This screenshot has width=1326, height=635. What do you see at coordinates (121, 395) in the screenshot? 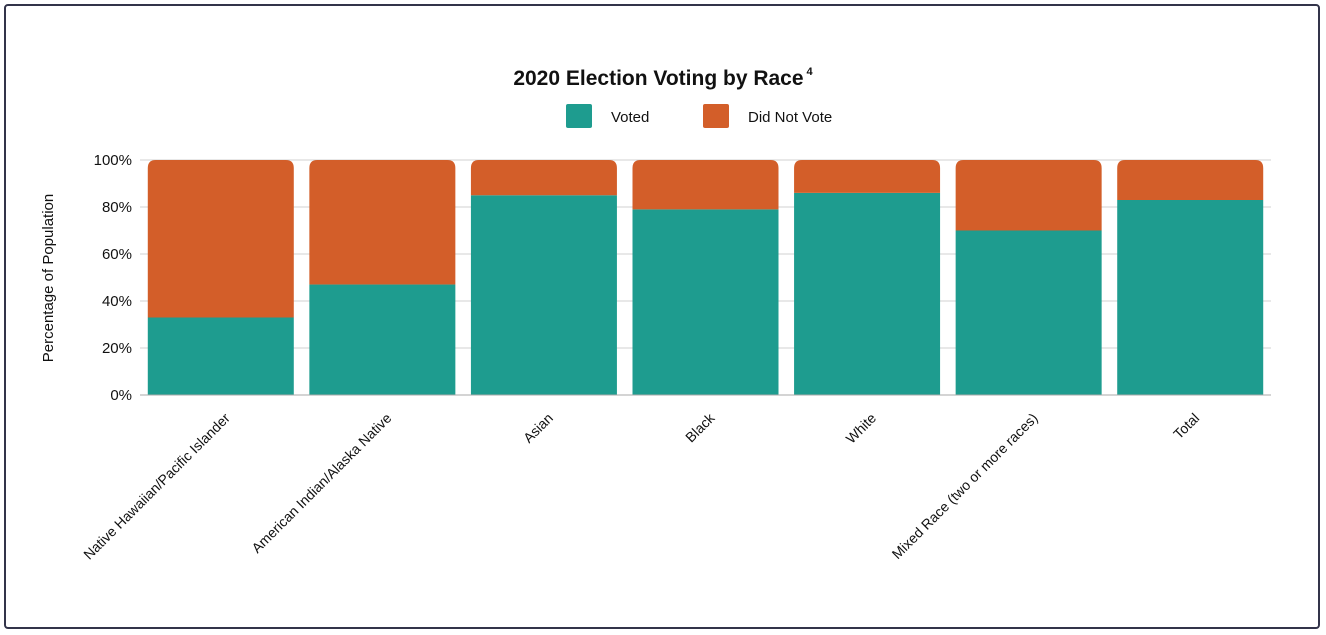
I see `y-tick-label: 0%` at bounding box center [121, 395].